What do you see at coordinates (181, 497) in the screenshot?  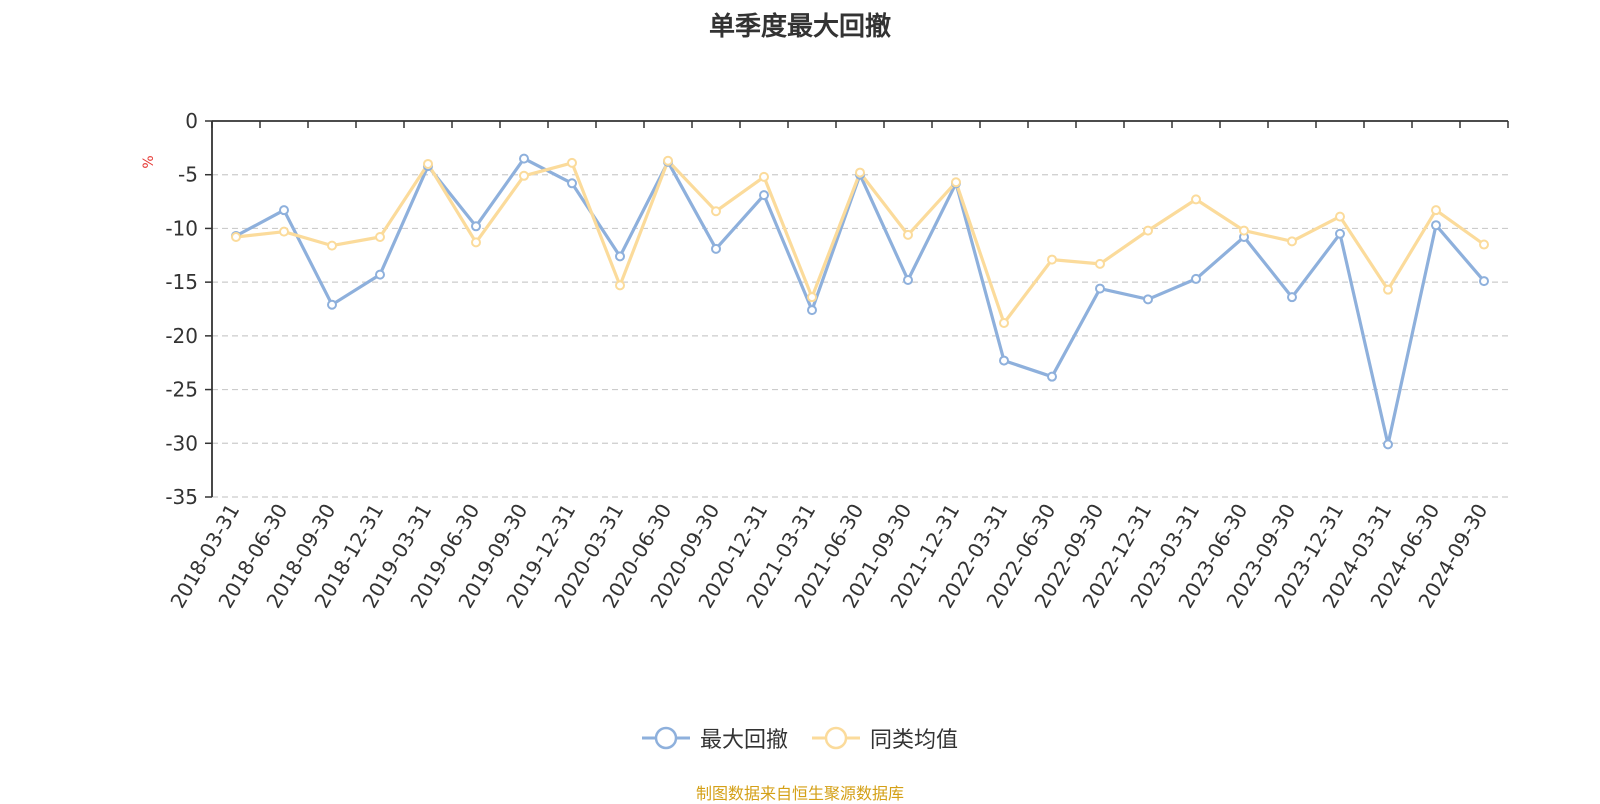 I see `y-tick-label: -35` at bounding box center [181, 497].